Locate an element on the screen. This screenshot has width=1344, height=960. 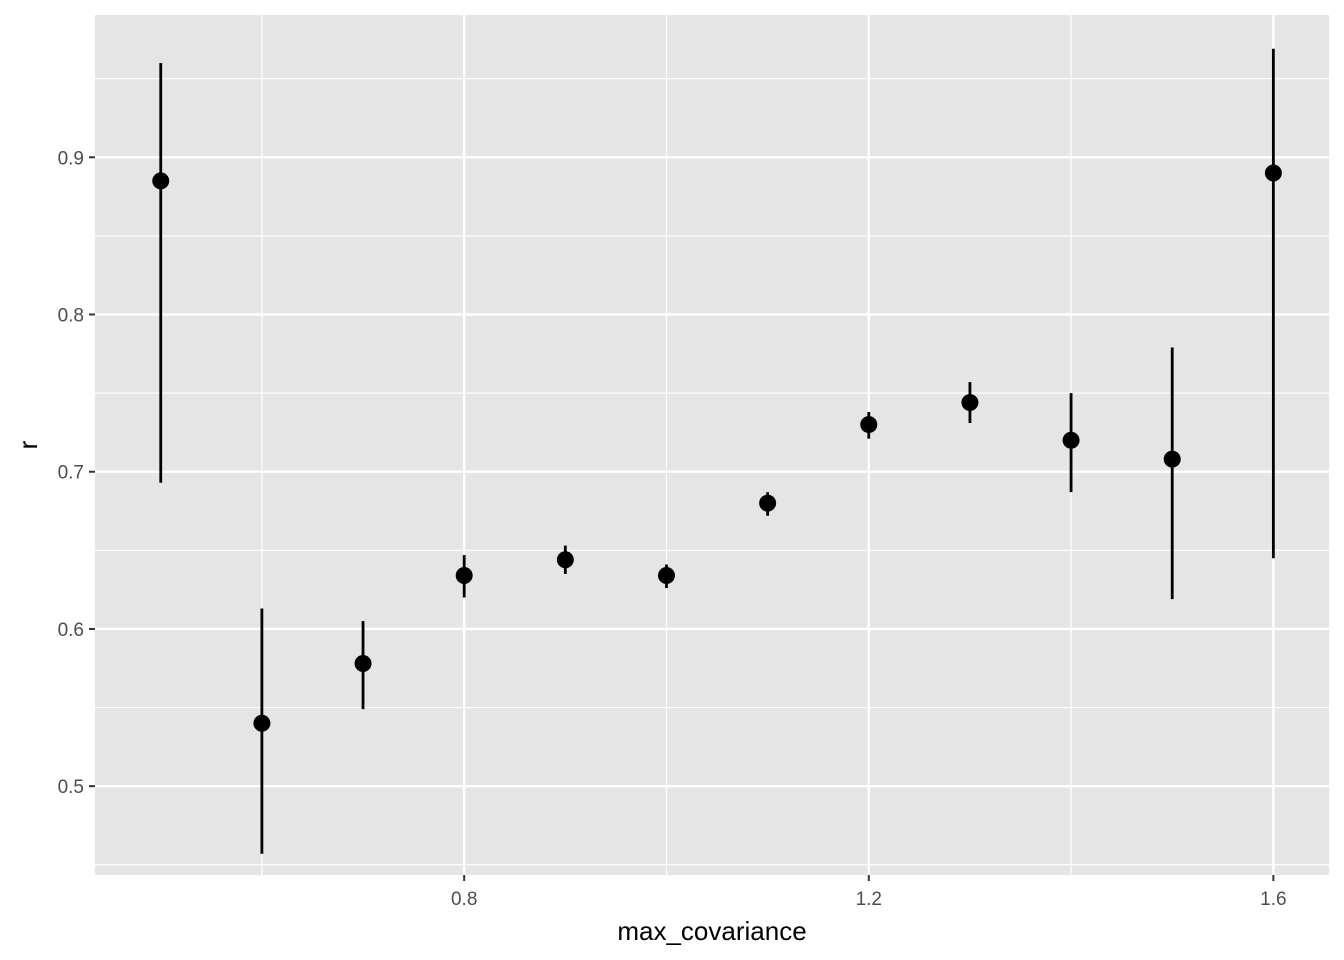
y-tick-label: 0.8 is located at coordinates (71, 316).